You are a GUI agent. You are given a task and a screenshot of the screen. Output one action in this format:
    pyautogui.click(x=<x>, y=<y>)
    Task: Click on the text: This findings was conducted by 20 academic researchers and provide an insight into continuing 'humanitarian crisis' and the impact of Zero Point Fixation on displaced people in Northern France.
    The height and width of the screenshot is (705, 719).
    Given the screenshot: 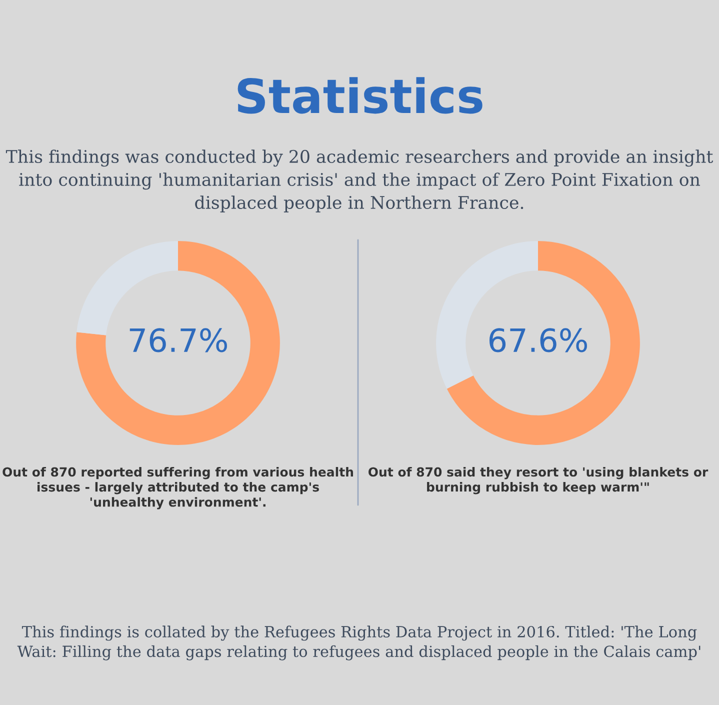 What is the action you would take?
    pyautogui.click(x=360, y=181)
    